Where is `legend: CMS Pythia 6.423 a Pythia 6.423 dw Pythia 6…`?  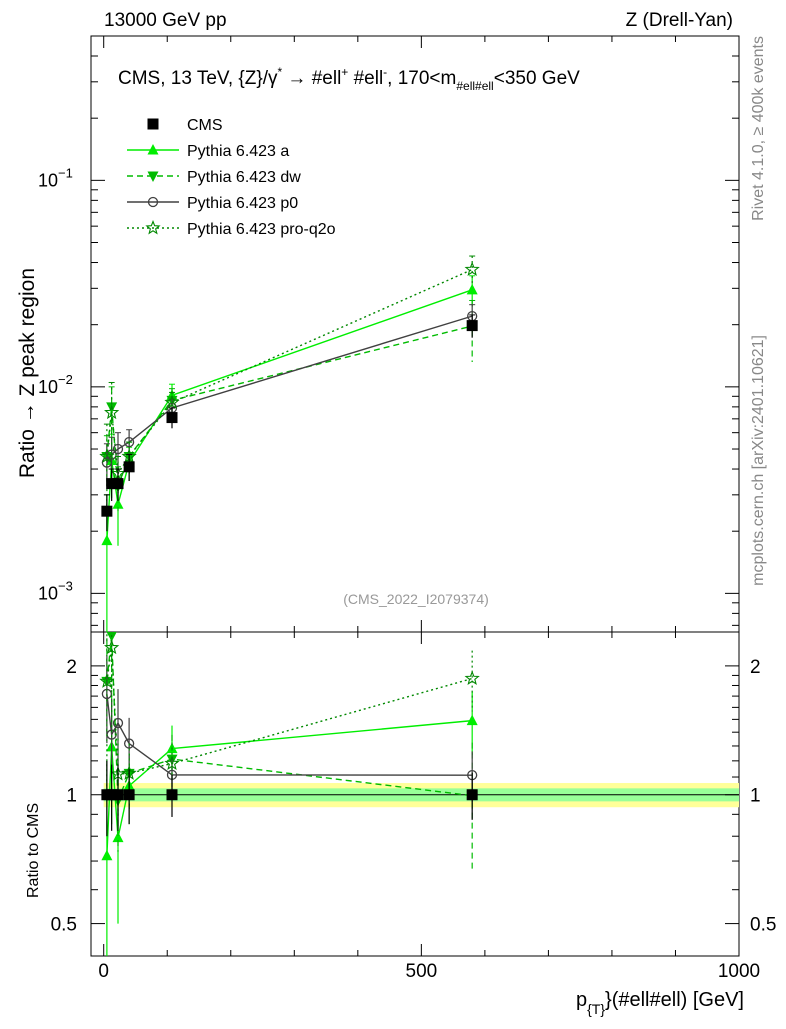
legend: CMS Pythia 6.423 a Pythia 6.423 dw Pythia 6… is located at coordinates (231, 177).